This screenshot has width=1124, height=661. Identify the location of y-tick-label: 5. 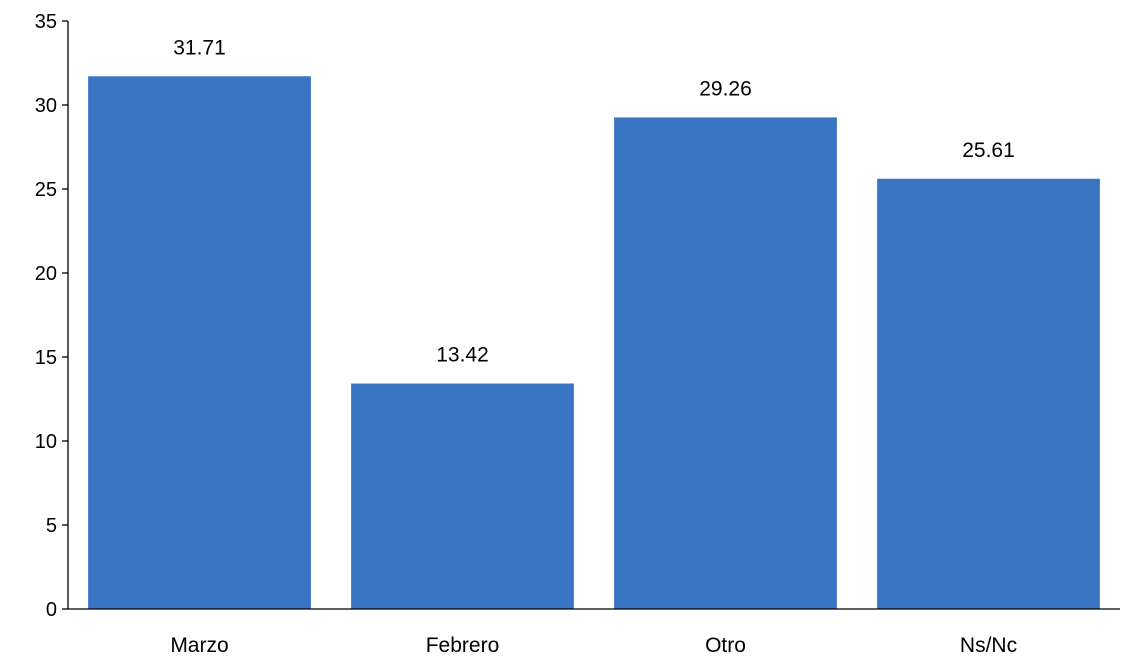
(51, 526).